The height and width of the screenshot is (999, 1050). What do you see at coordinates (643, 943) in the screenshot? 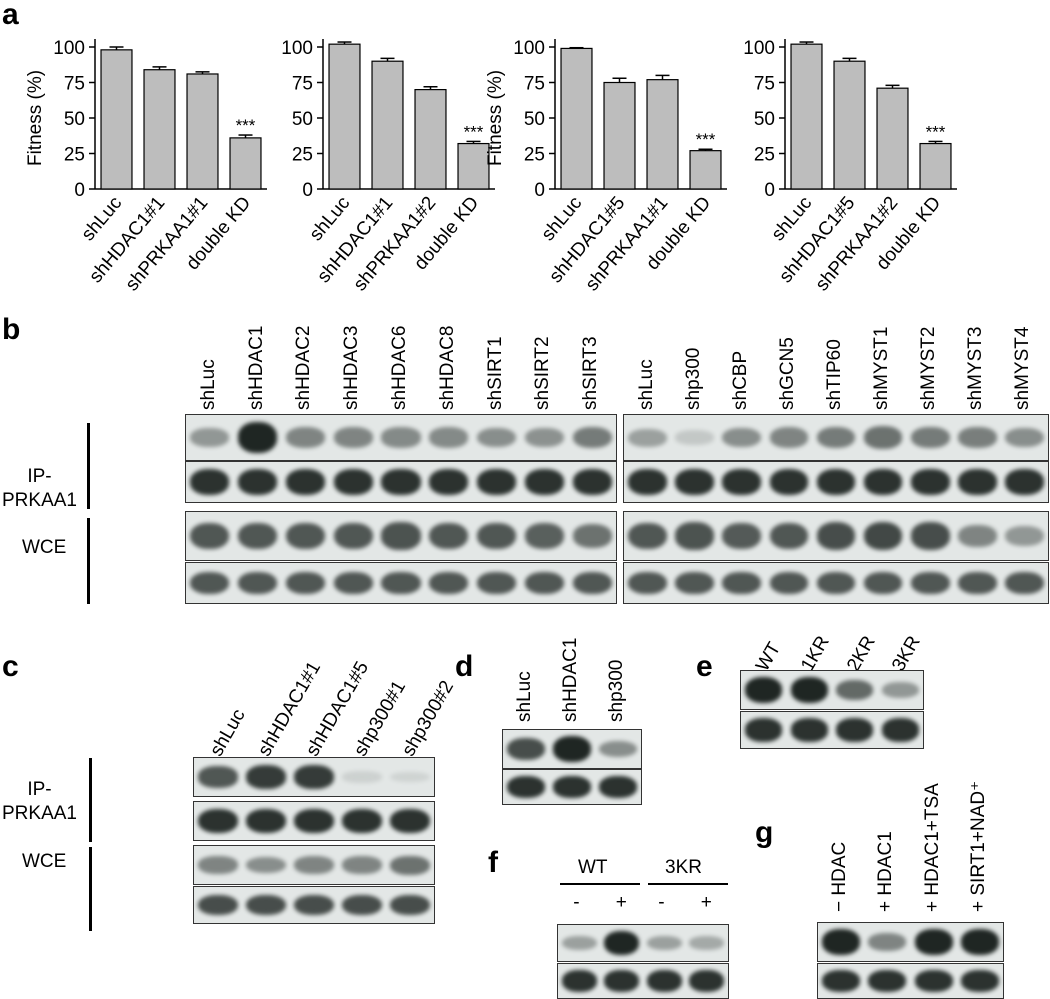
I see `blot-f-ack` at bounding box center [643, 943].